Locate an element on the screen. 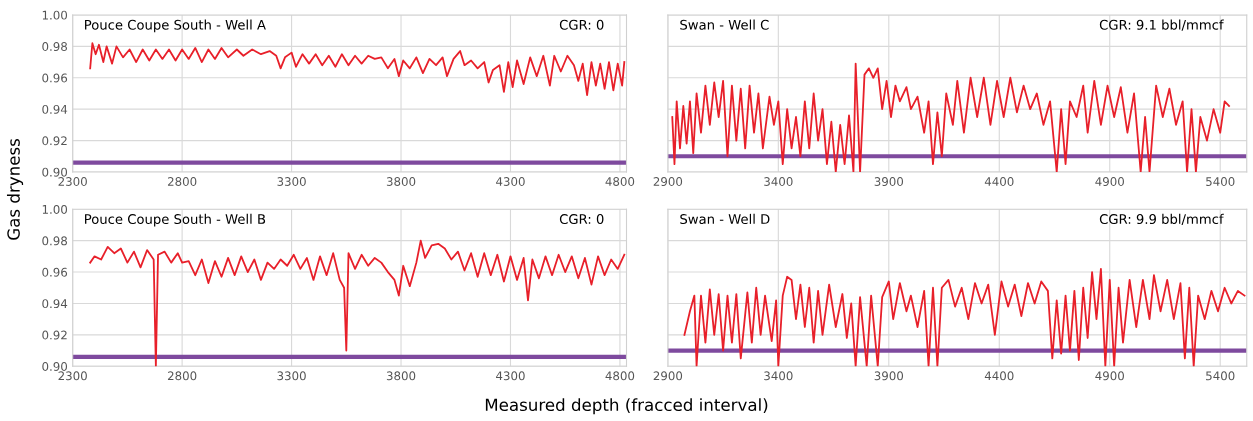 This screenshot has height=421, width=1253. annotation: Swan - Well C is located at coordinates (724, 24).